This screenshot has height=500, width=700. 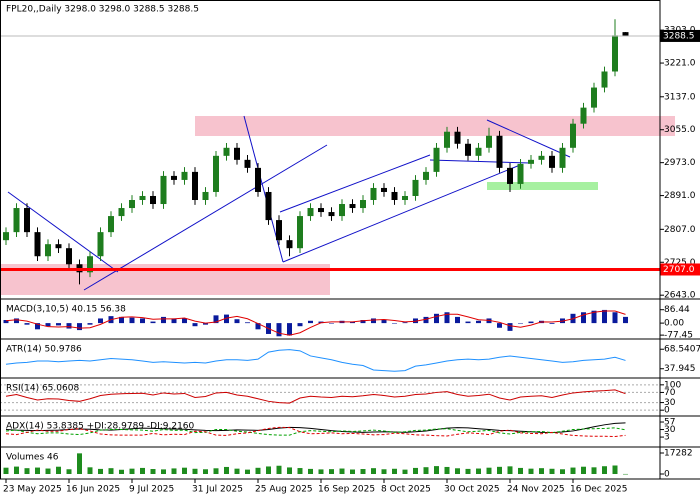 What do you see at coordinates (44, 350) in the screenshot?
I see `panel-title: ATR(14) 50.9786` at bounding box center [44, 350].